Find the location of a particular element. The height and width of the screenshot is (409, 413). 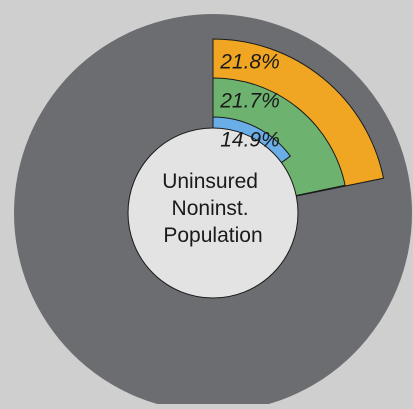

center-label: Uninsured Noninst. Population is located at coordinates (213, 208).